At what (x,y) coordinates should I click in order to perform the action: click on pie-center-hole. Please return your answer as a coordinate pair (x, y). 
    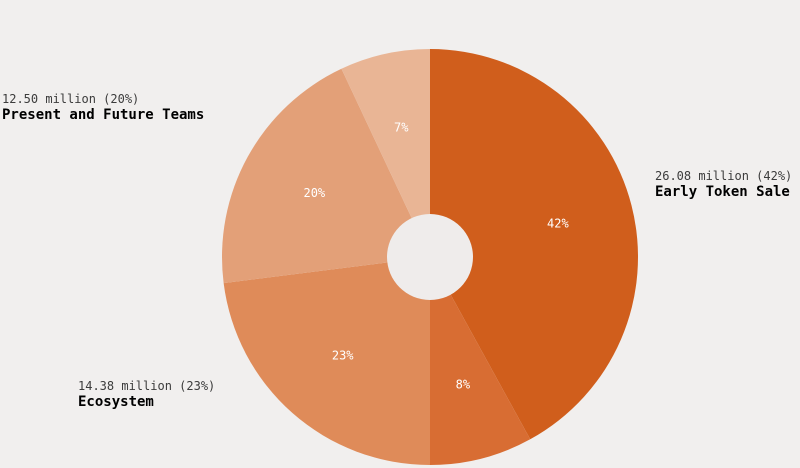
    Looking at the image, I should click on (430, 257).